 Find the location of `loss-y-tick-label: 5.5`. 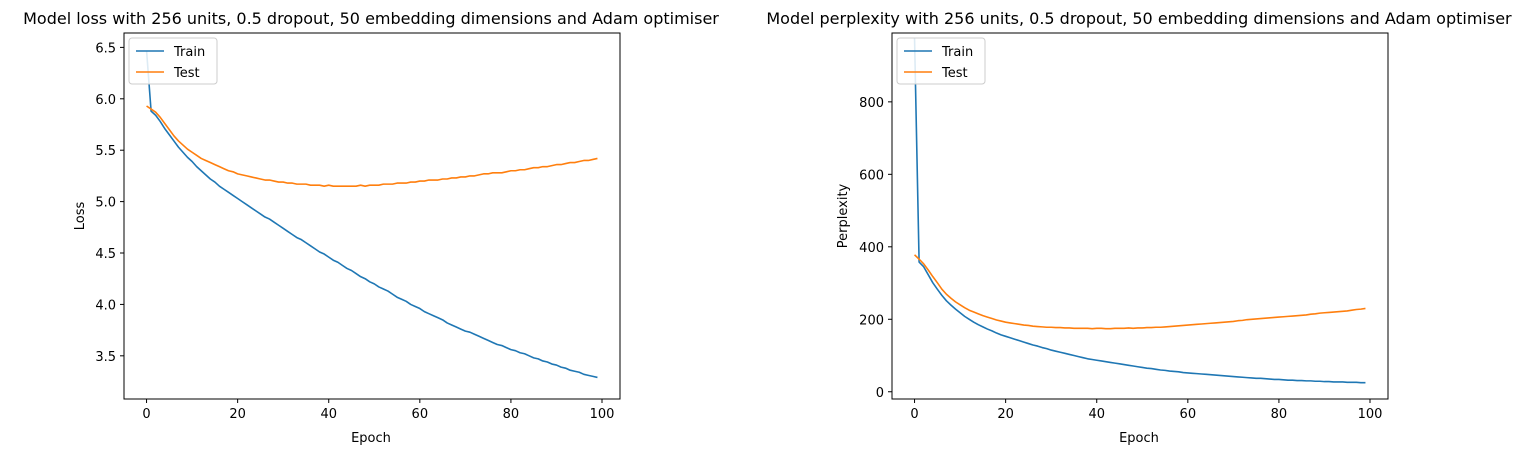

loss-y-tick-label: 5.5 is located at coordinates (105, 151).